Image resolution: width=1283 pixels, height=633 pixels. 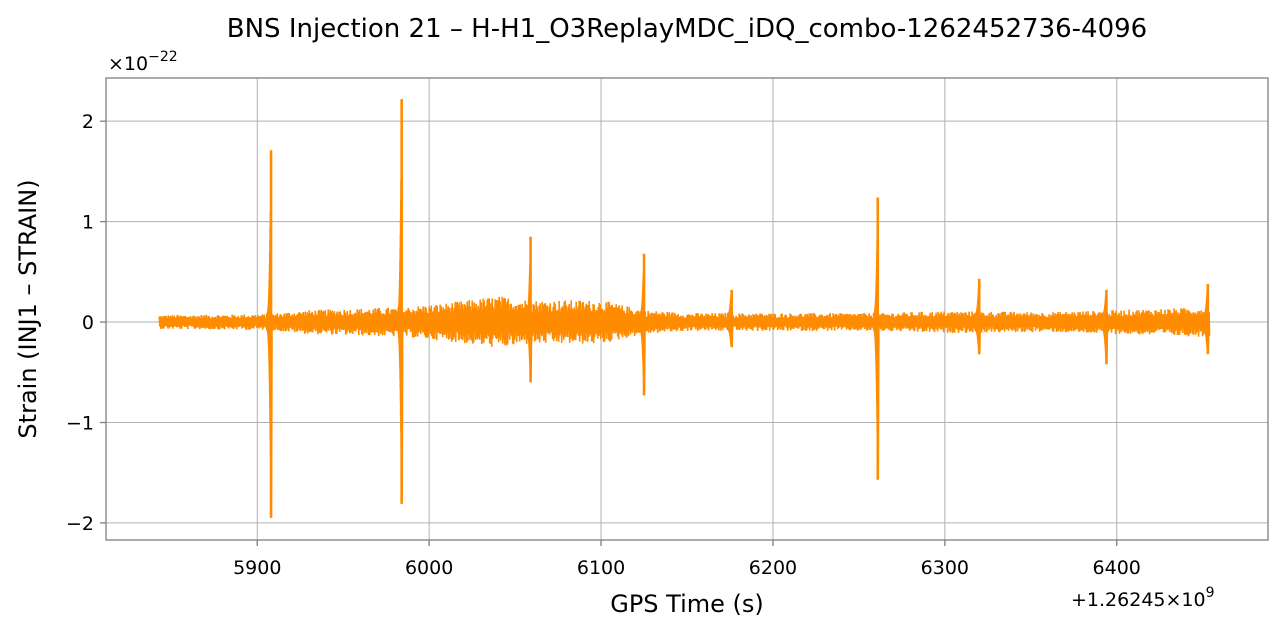 What do you see at coordinates (88, 323) in the screenshot?
I see `y-tick-label: 0` at bounding box center [88, 323].